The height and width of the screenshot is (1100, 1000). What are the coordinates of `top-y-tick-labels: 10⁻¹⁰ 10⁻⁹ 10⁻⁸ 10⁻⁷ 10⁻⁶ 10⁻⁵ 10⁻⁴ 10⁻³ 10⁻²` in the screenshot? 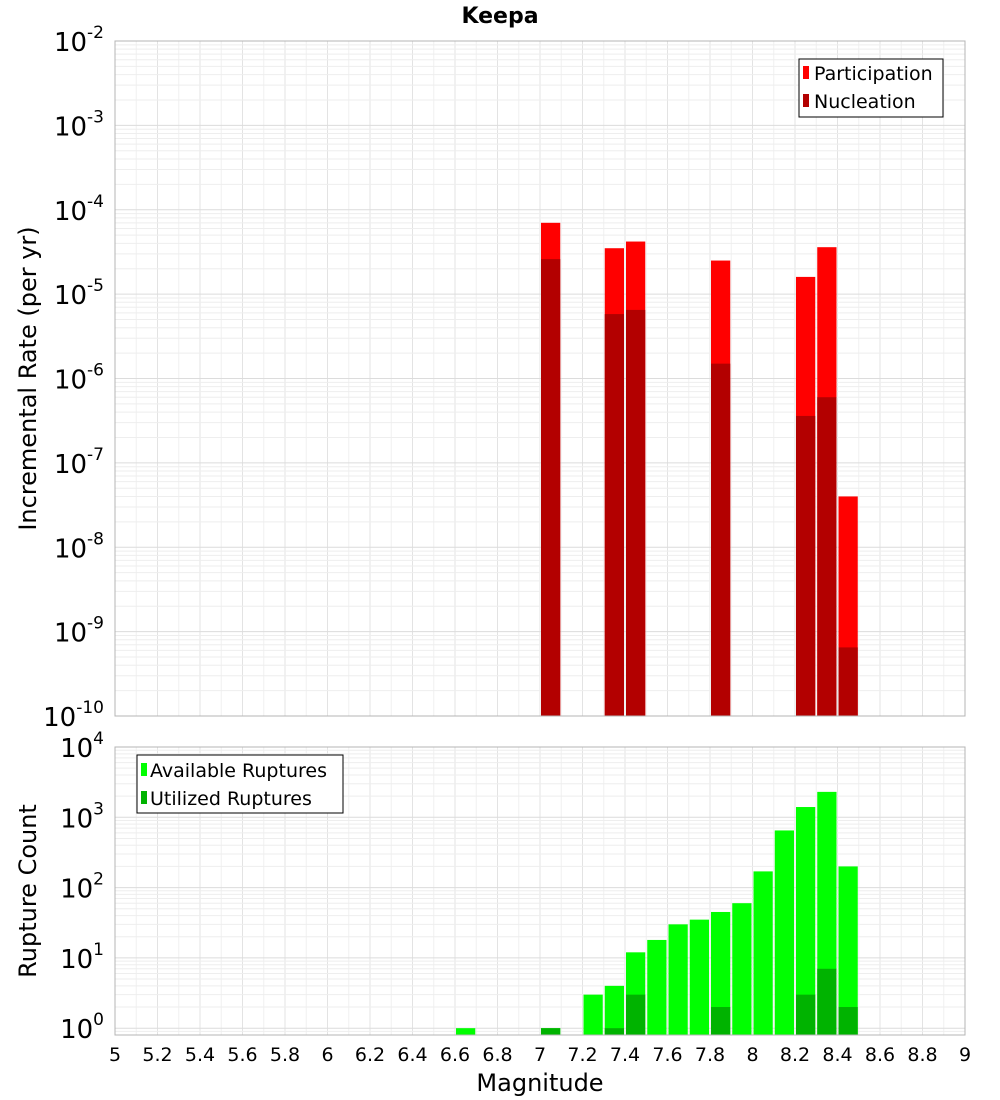 It's located at (73, 378).